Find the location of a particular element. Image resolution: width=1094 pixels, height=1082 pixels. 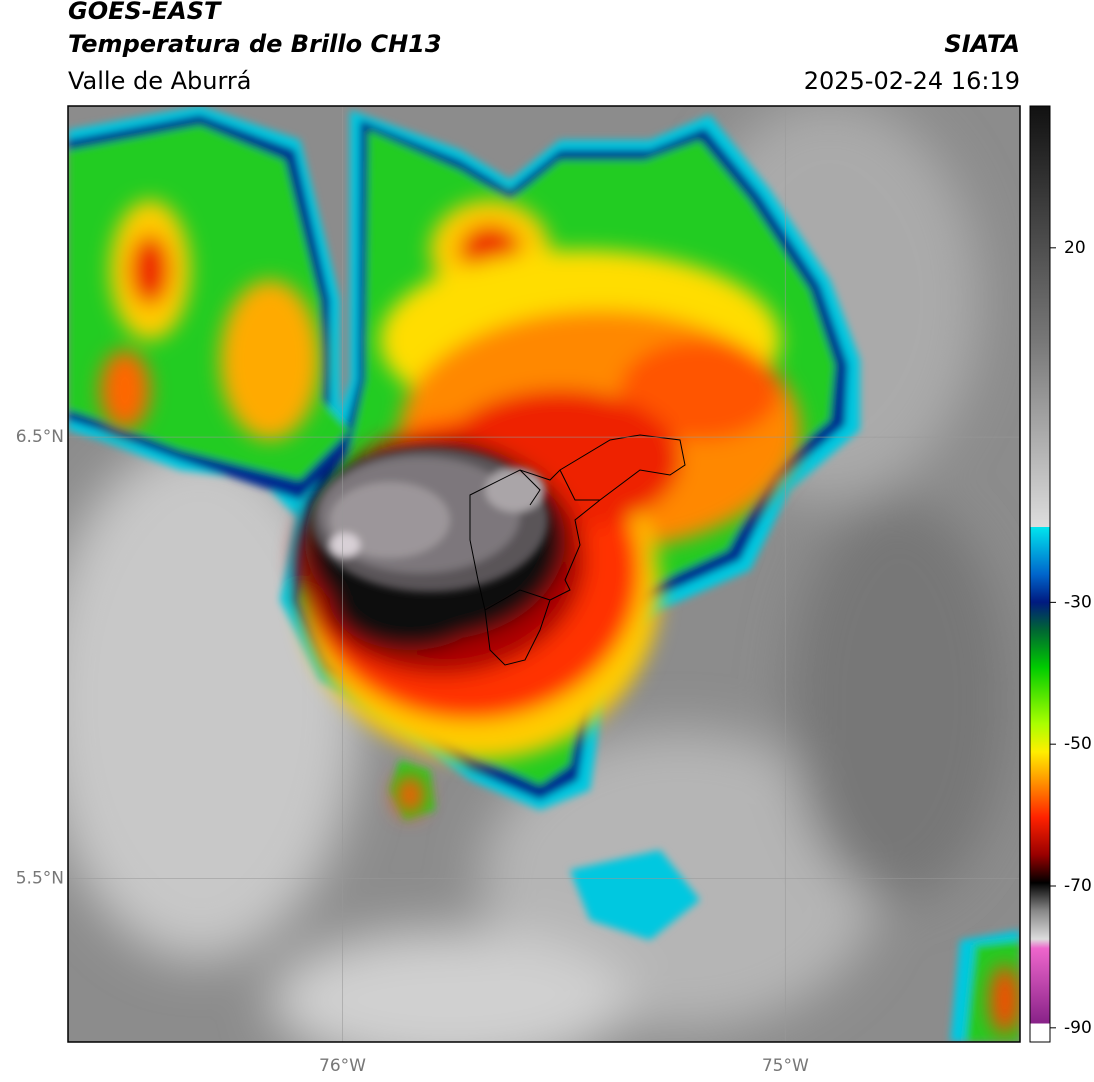

colorbar is located at coordinates (1040, 574).